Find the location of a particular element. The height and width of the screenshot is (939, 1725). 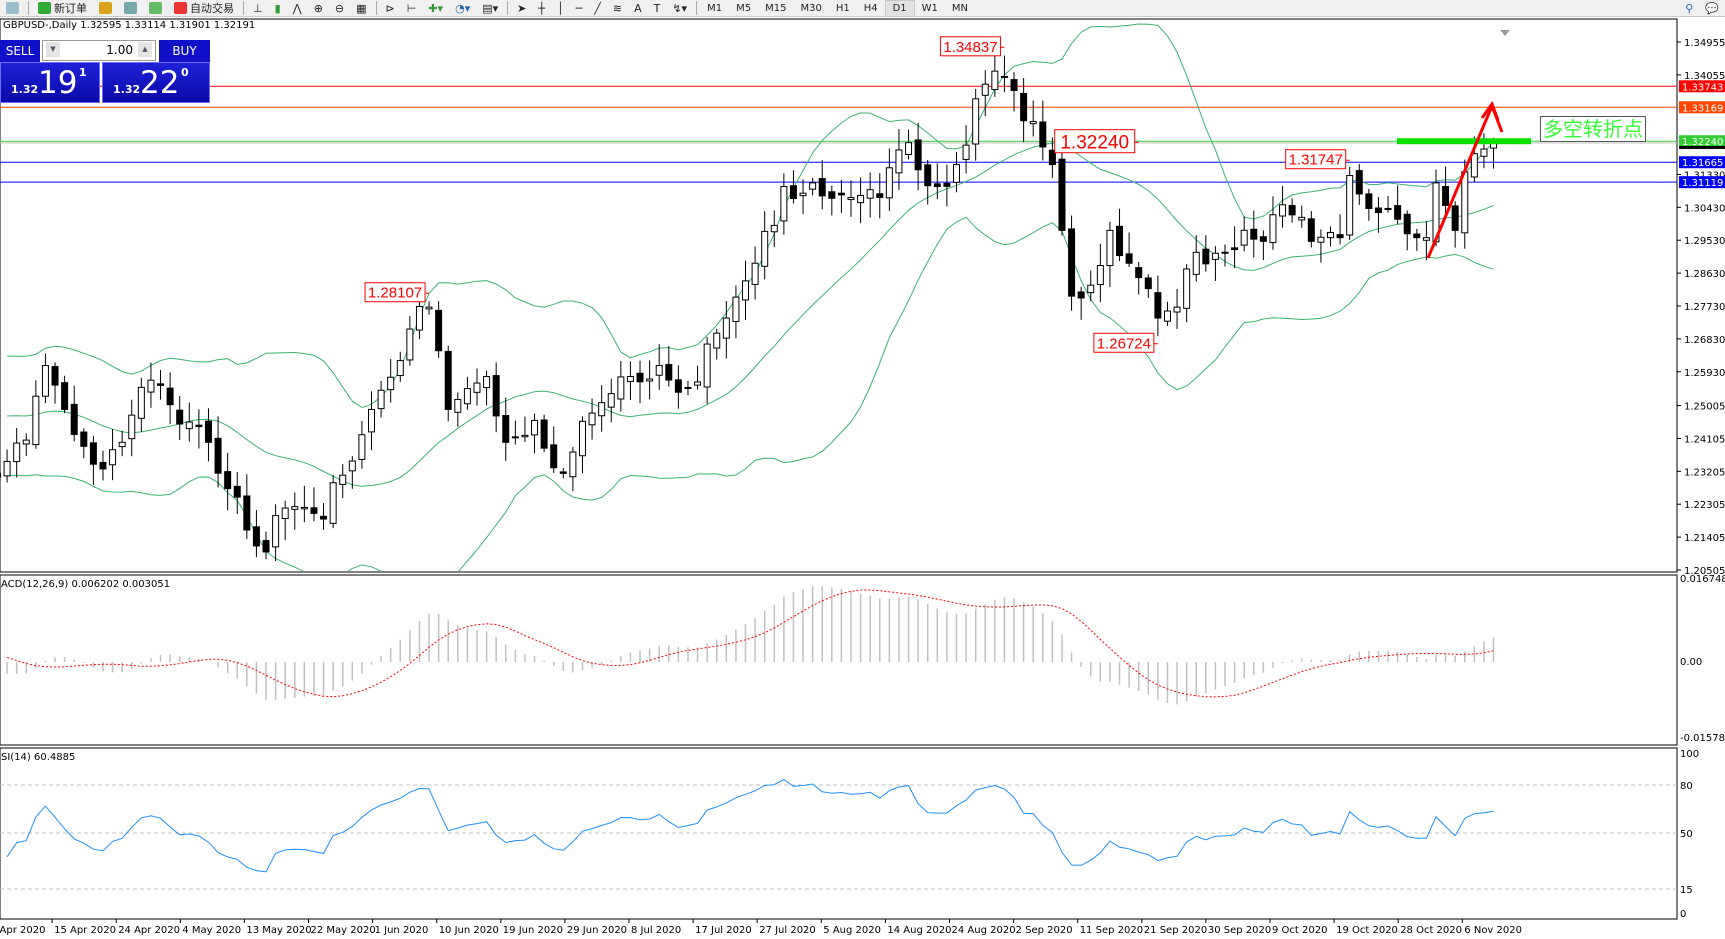

arrows-icon: ↯▾ is located at coordinates (680, 8).